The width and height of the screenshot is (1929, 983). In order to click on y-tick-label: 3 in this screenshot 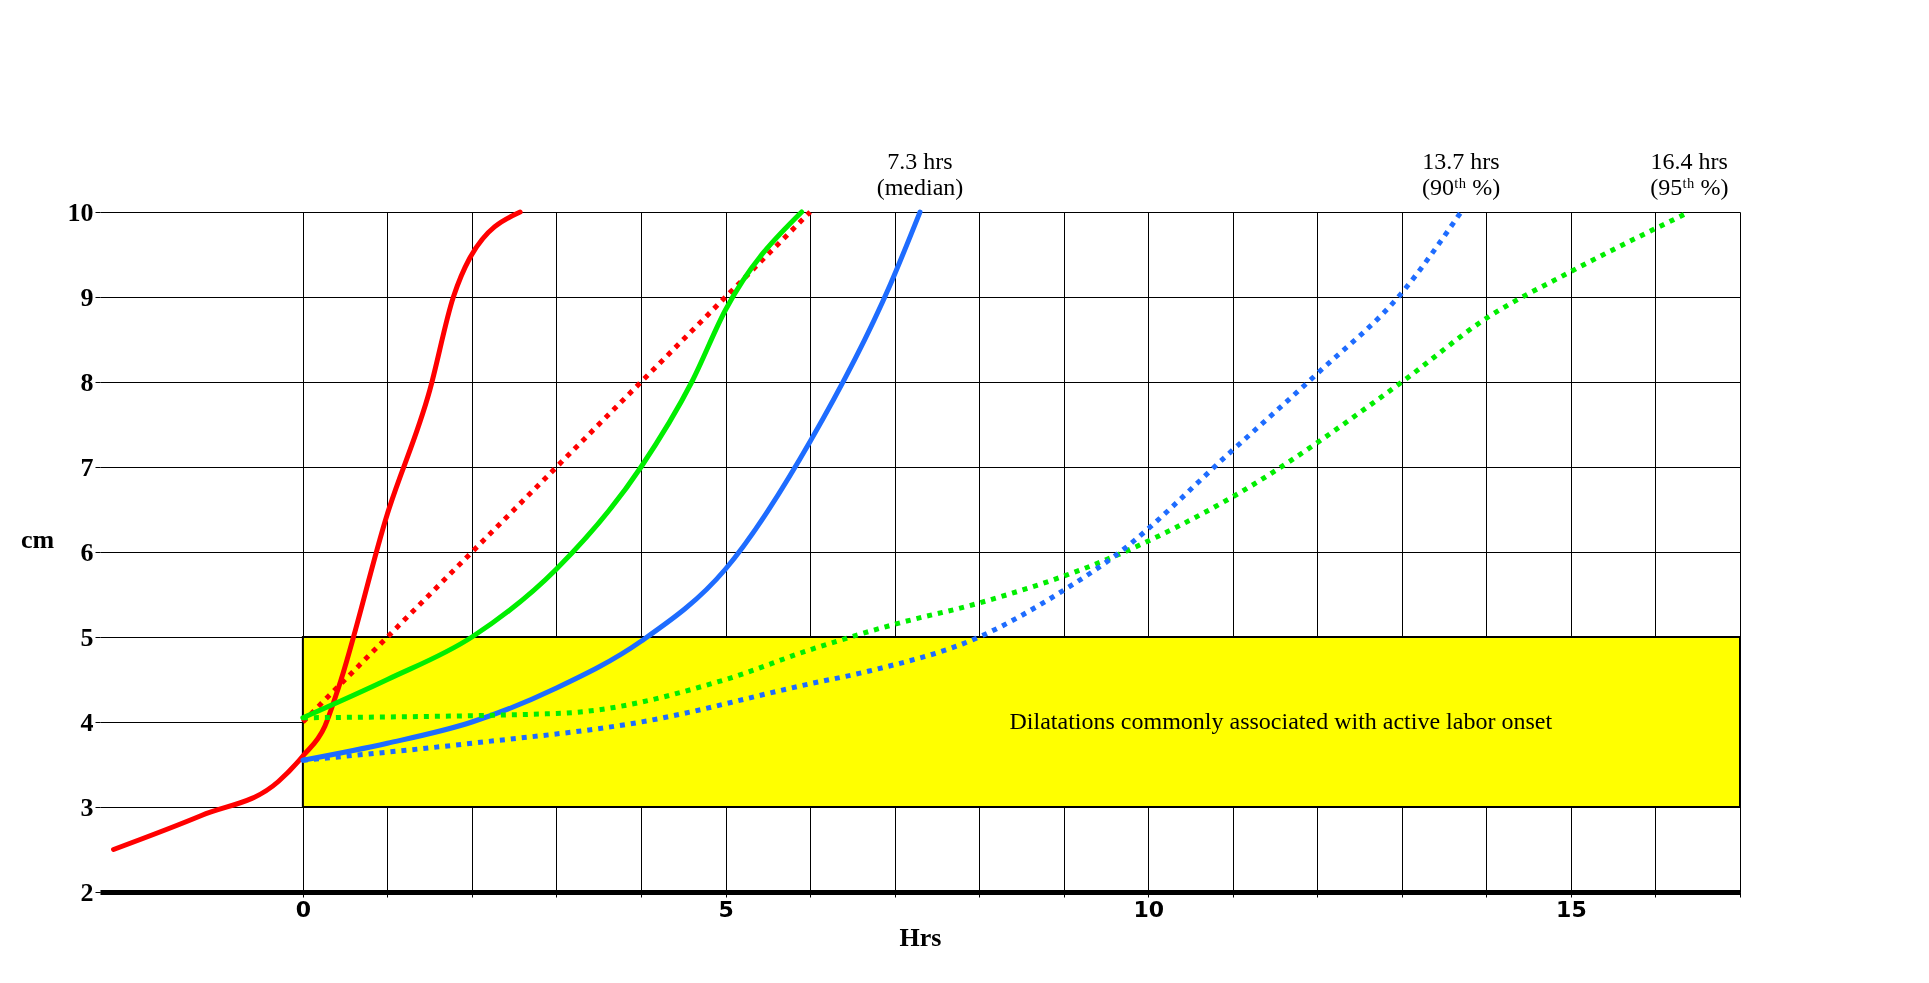, I will do `click(87, 807)`.